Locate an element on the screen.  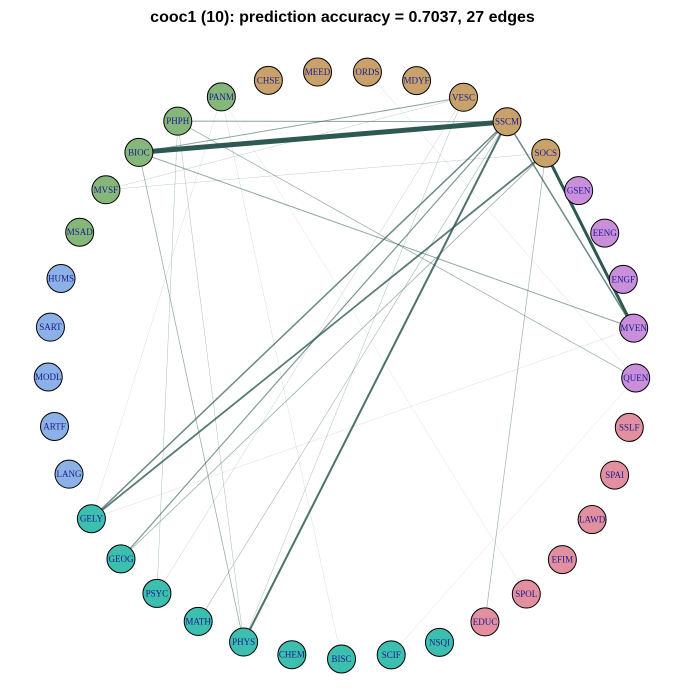
node-label: BISC is located at coordinates (342, 659).